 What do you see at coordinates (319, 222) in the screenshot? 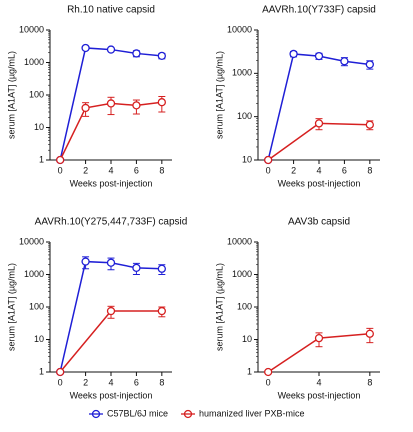
I see `chart-title: AAV3b capsid` at bounding box center [319, 222].